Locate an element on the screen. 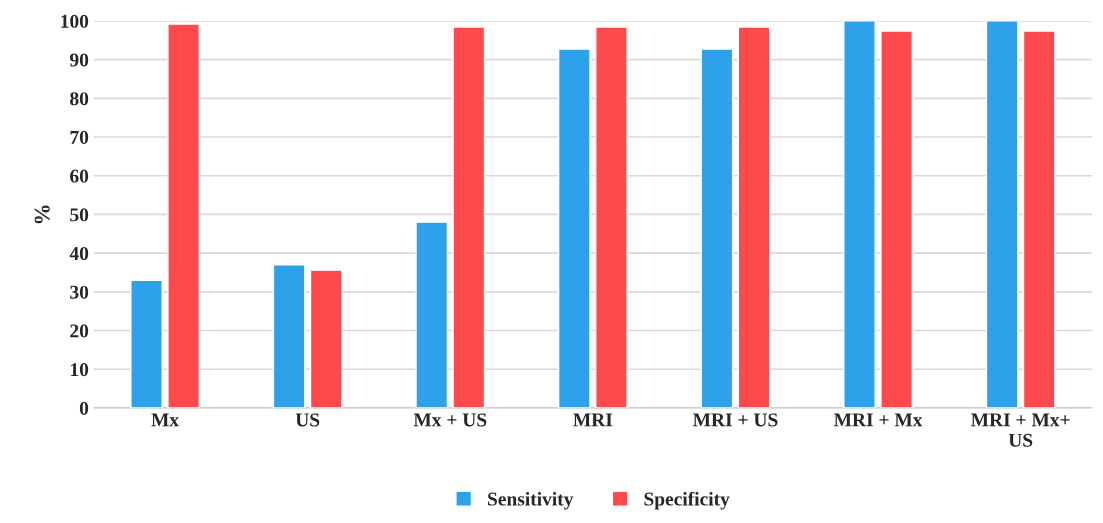 This screenshot has width=1103, height=523. y-tick-label: 50 is located at coordinates (79, 215).